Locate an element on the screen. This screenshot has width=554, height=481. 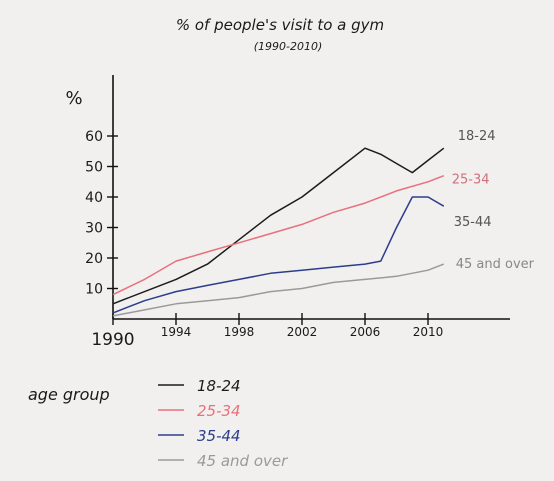
legend-title: age group is located at coordinates (69, 394).